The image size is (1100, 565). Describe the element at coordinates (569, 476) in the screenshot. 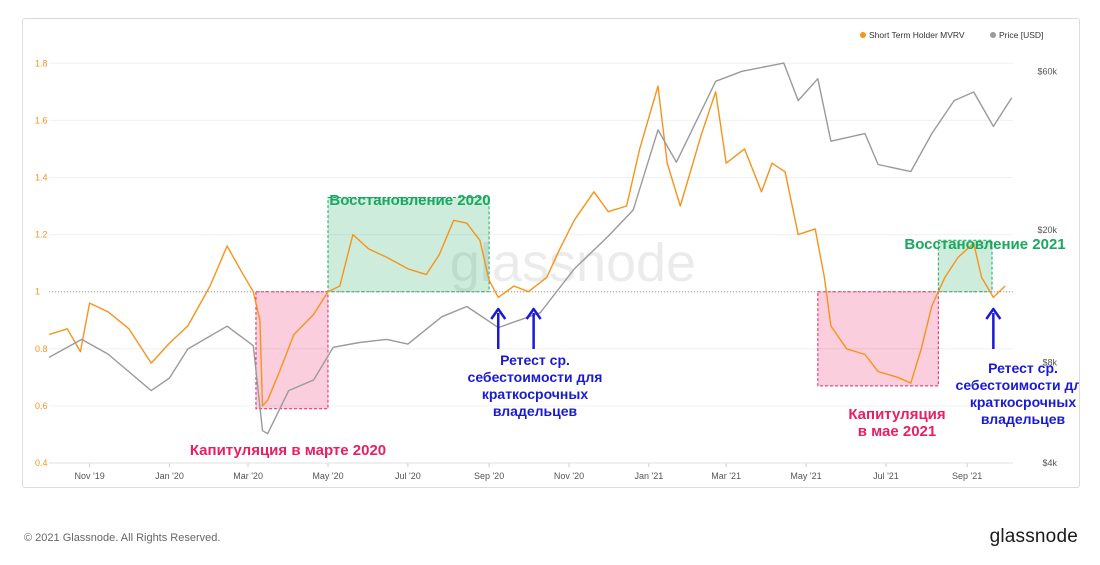

I see `x-tick-label: Nov '20` at that location.